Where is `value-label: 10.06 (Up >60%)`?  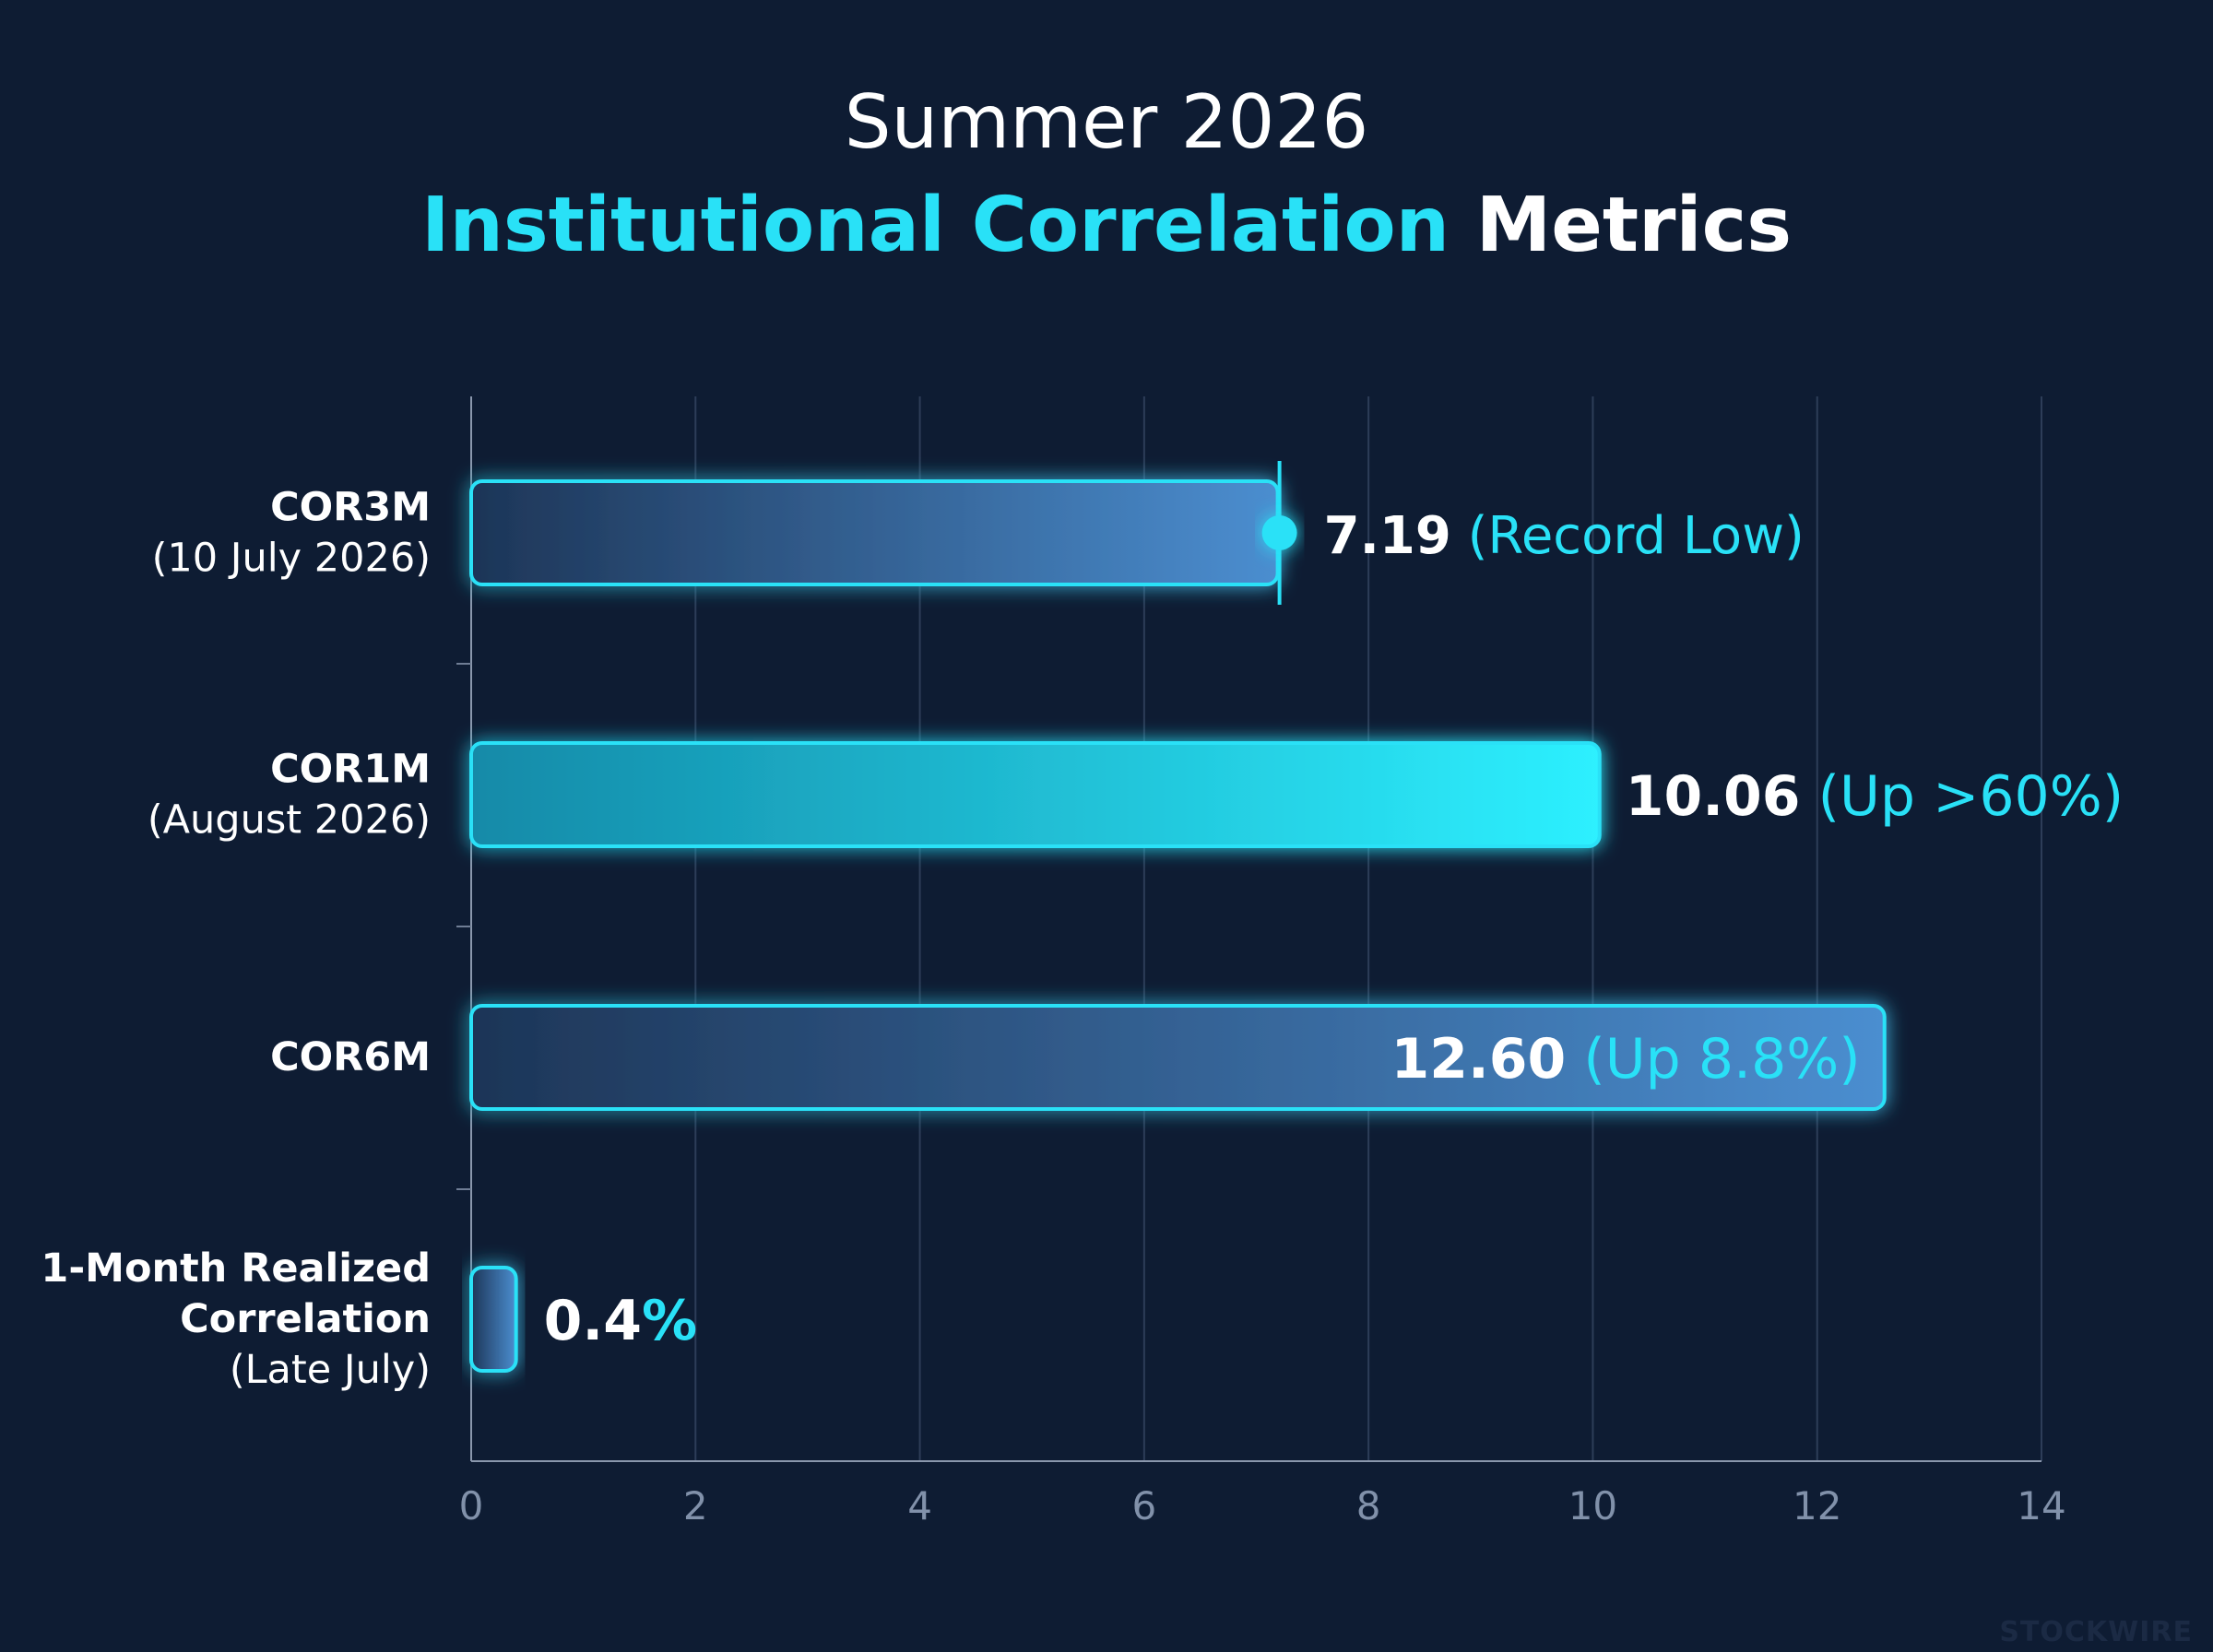 value-label: 10.06 (Up >60%) is located at coordinates (1875, 796).